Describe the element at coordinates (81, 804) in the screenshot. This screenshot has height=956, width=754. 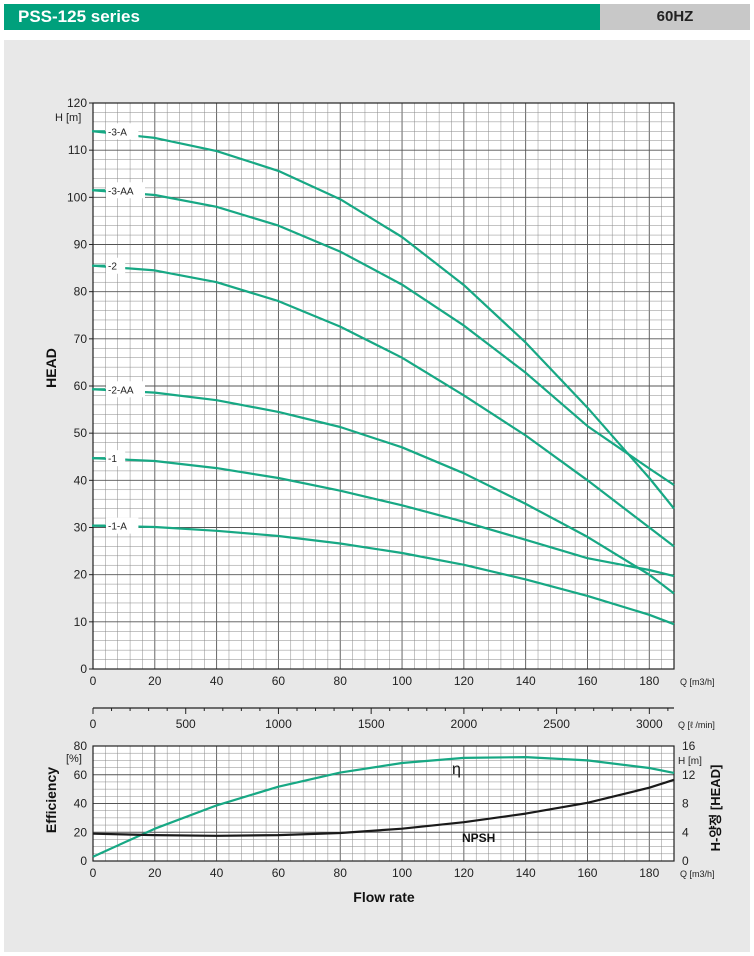
I see `eff-y-tick-label: 40` at that location.